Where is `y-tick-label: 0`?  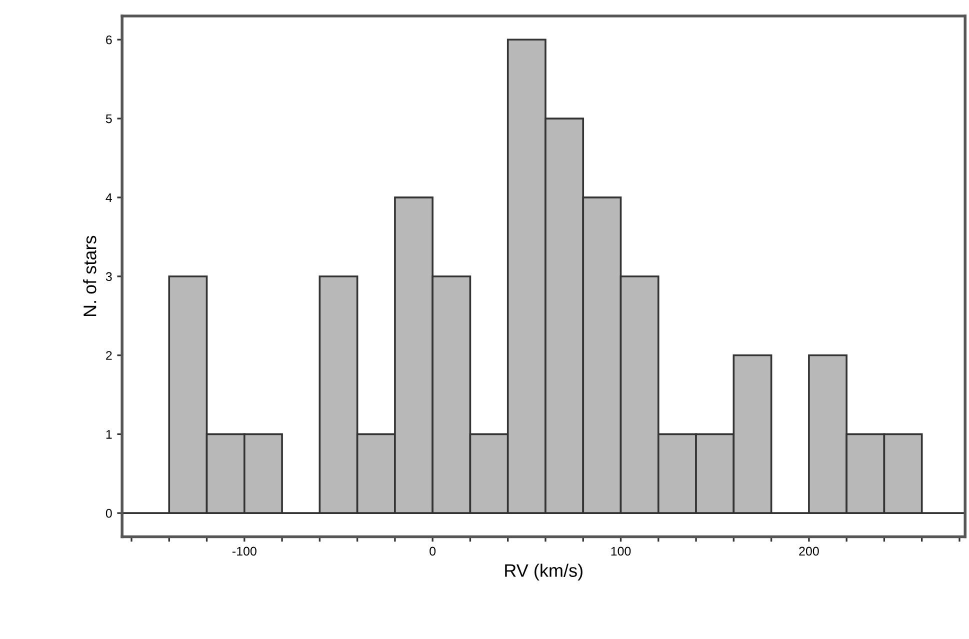 y-tick-label: 0 is located at coordinates (109, 513).